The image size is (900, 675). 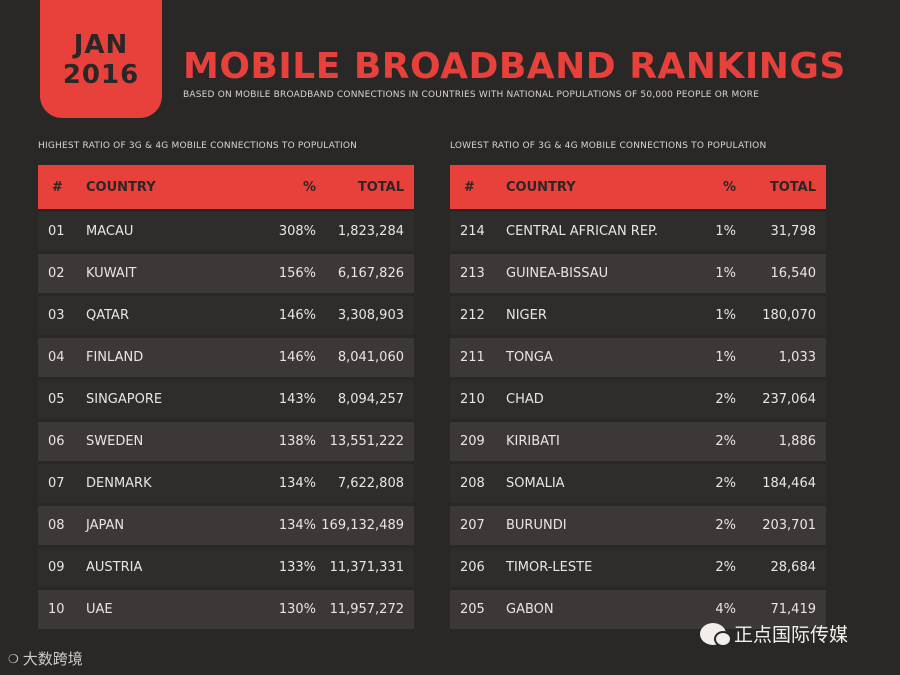 I want to click on row-country: SWEDEN, so click(x=115, y=441).